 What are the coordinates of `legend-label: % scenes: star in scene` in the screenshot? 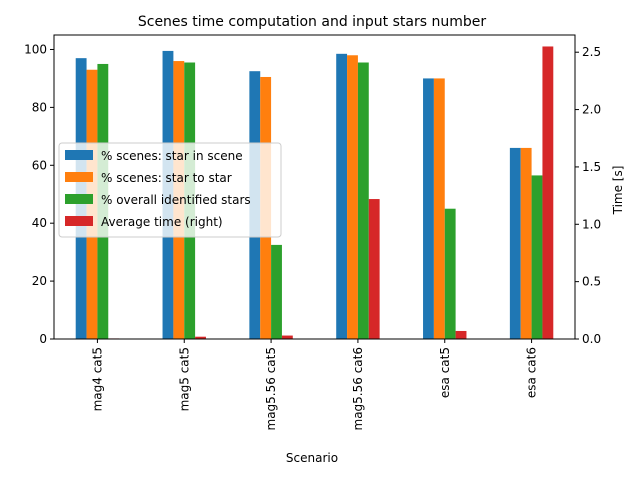 It's located at (172, 156).